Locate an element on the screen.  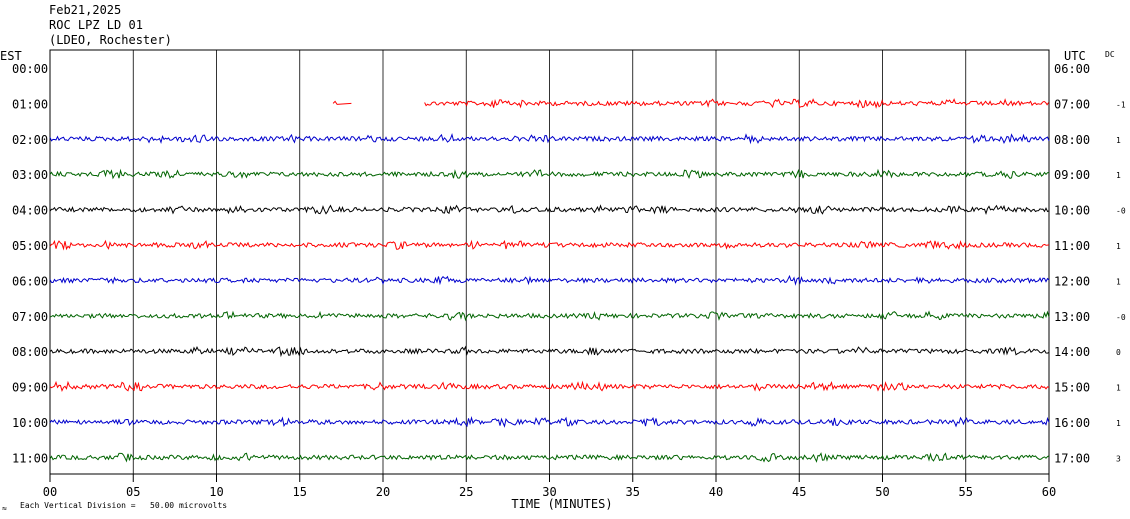
x-tick-label-05: 05 is located at coordinates (133, 492).